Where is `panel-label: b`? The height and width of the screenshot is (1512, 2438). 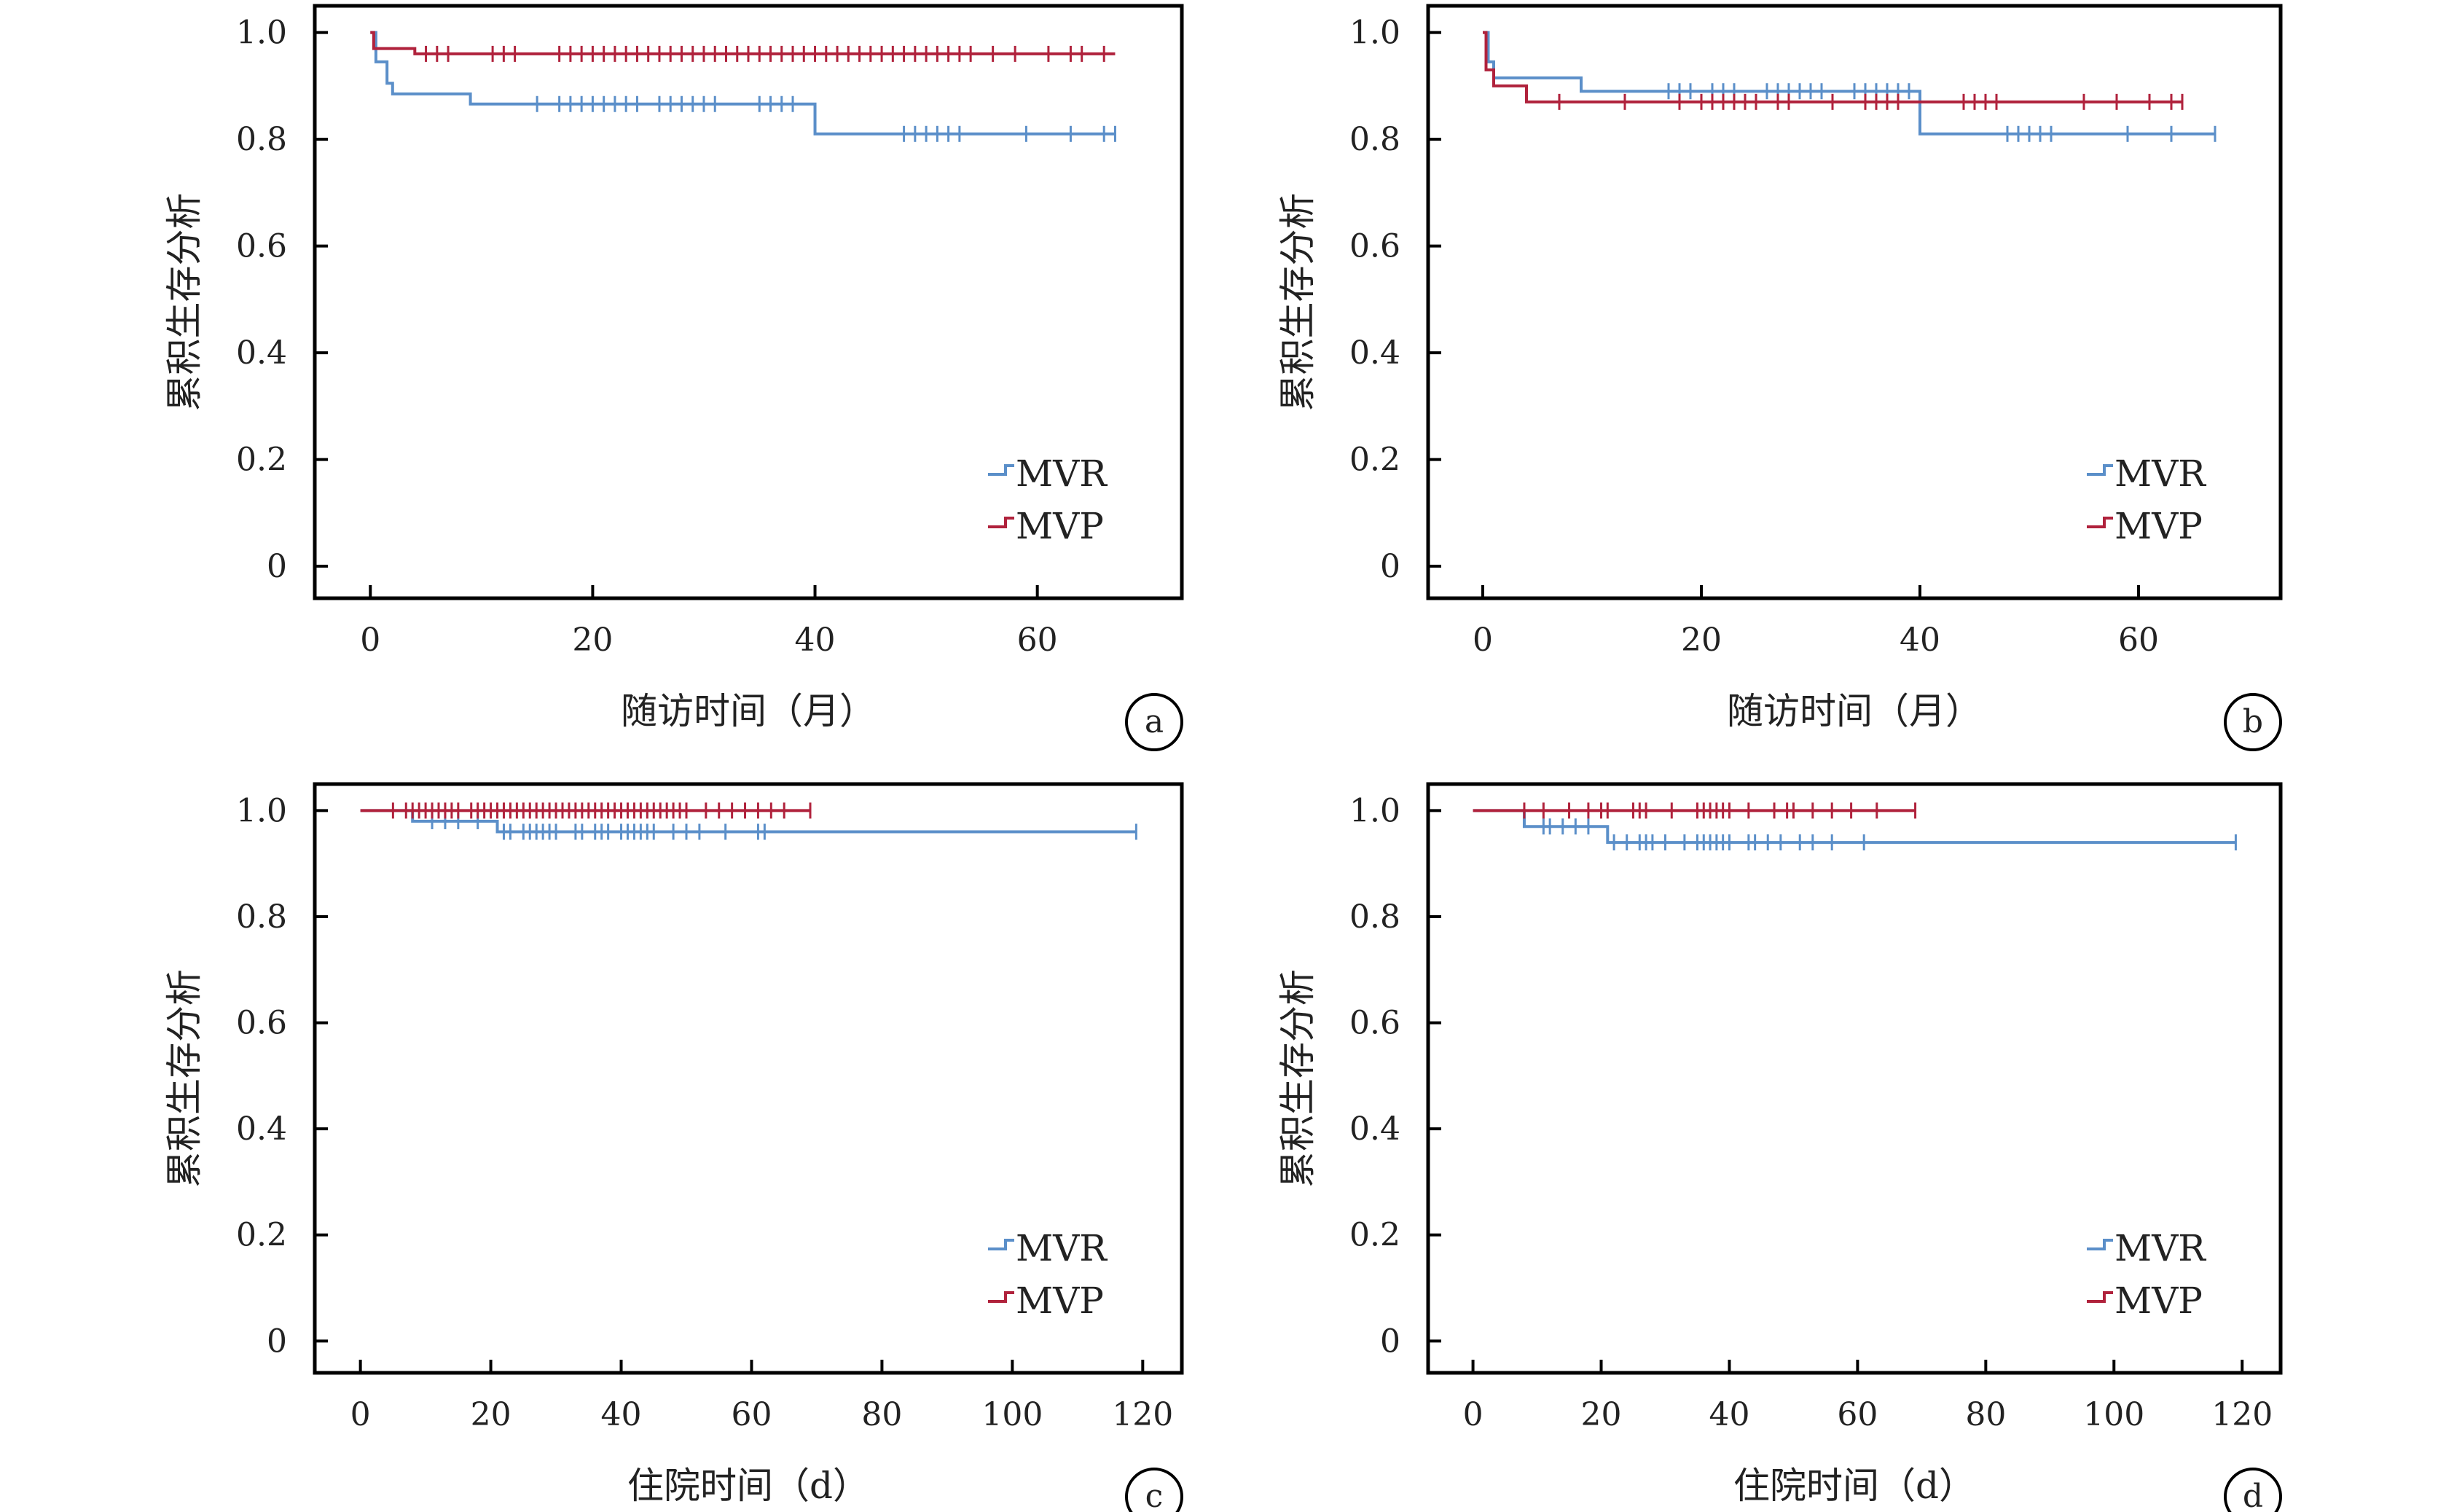
panel-label: b is located at coordinates (2253, 722).